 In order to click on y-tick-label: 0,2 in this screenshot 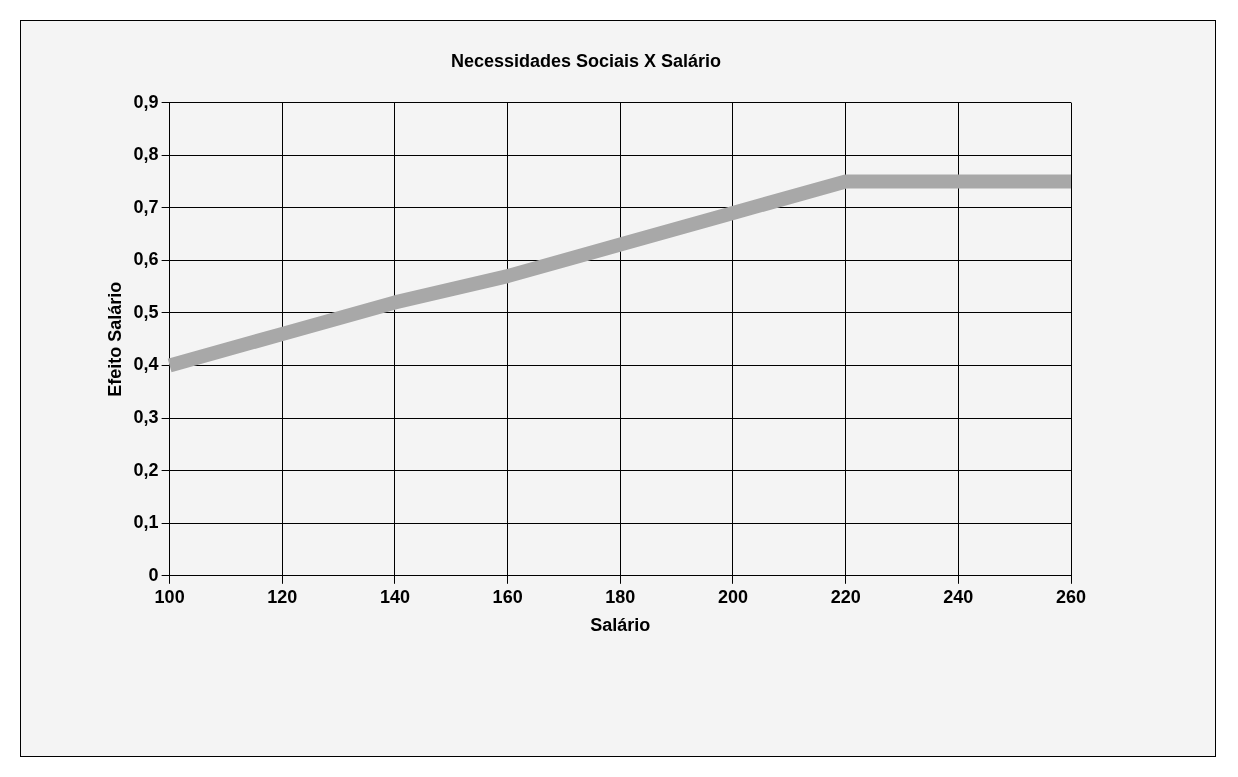, I will do `click(146, 469)`.